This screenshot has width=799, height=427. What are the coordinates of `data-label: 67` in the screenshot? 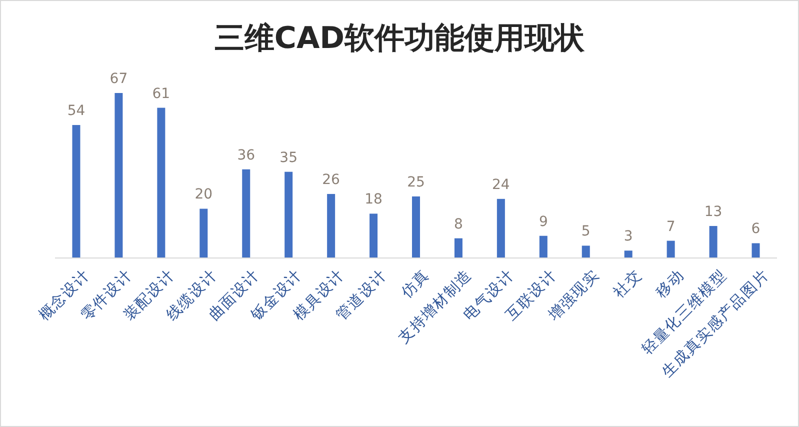 It's located at (119, 79).